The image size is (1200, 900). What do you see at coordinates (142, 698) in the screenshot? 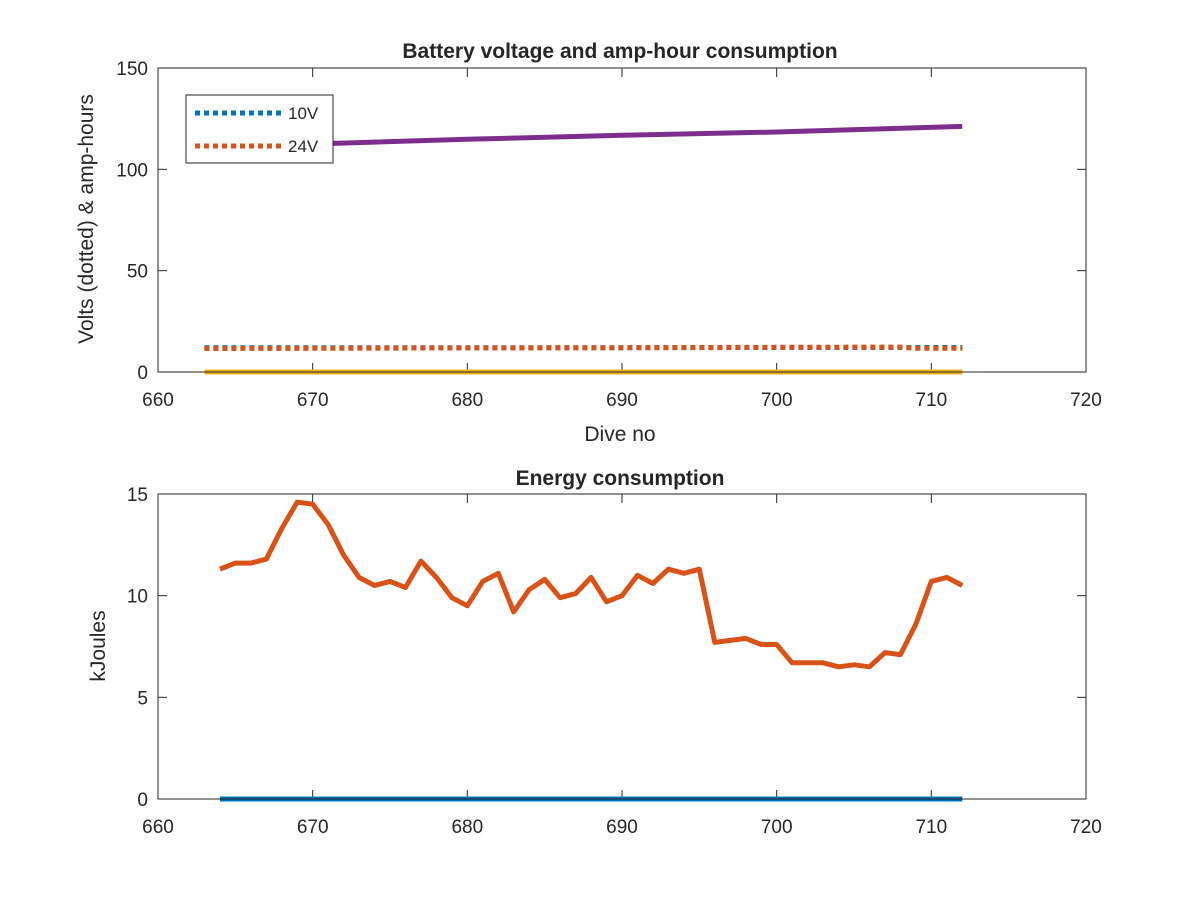
I see `y-tick-label: 5` at bounding box center [142, 698].